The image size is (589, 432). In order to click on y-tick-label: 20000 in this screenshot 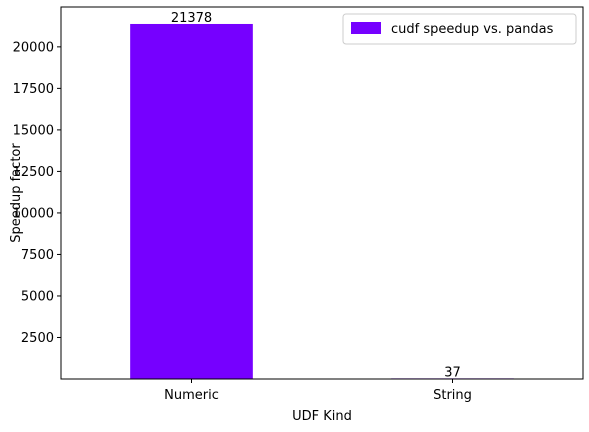, I will do `click(33, 47)`.